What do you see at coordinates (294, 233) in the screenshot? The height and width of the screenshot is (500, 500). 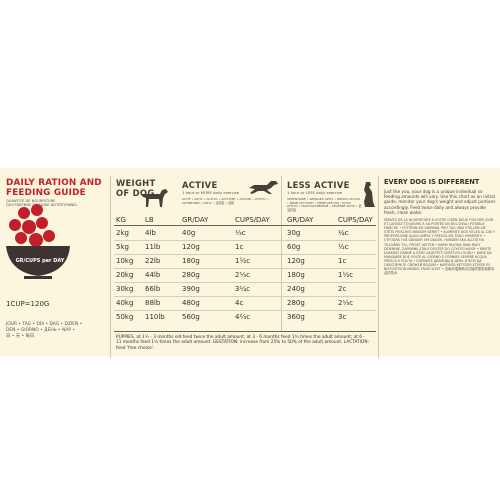 I see `row-less-gr: 30g` at bounding box center [294, 233].